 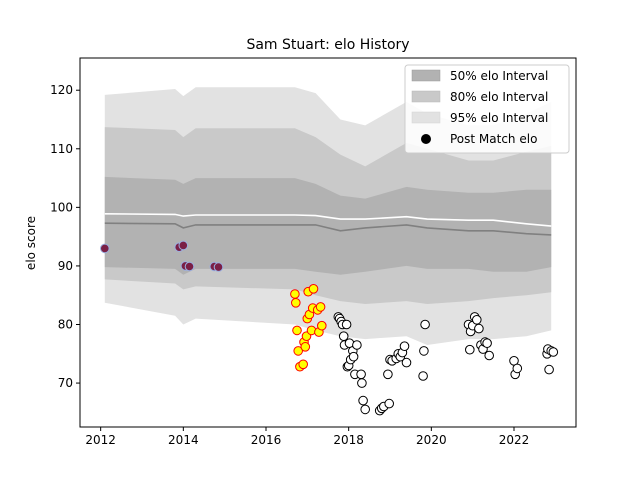 I want to click on y-tick-label: 90, so click(x=65, y=266).